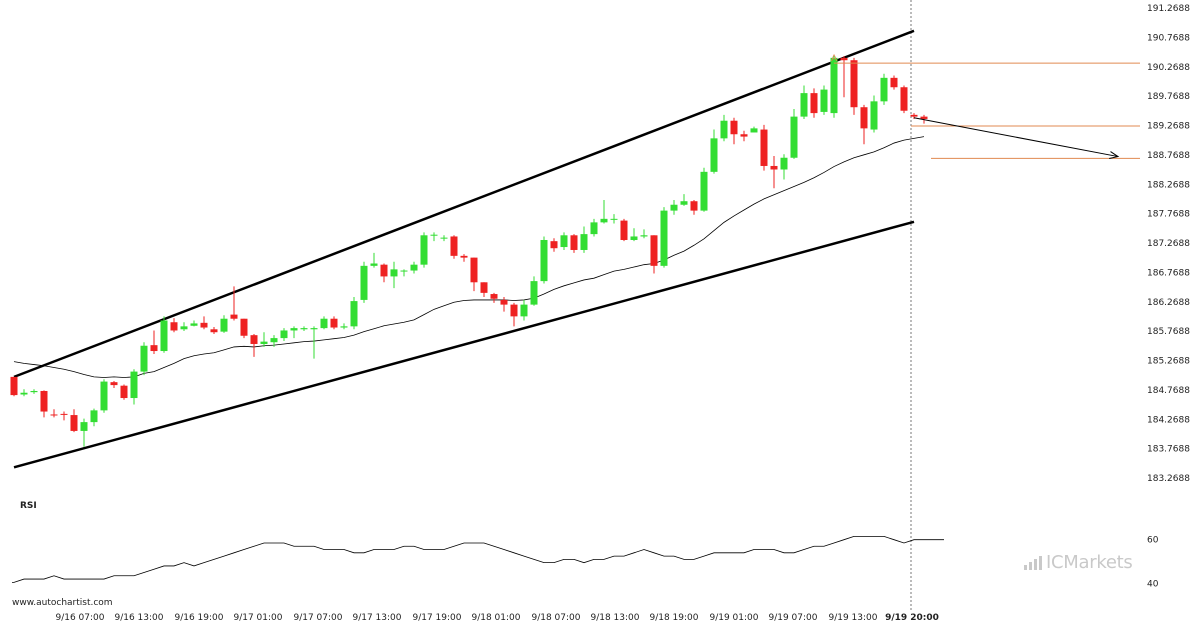  What do you see at coordinates (1153, 584) in the screenshot?
I see `rsi-tick-label: 40` at bounding box center [1153, 584].